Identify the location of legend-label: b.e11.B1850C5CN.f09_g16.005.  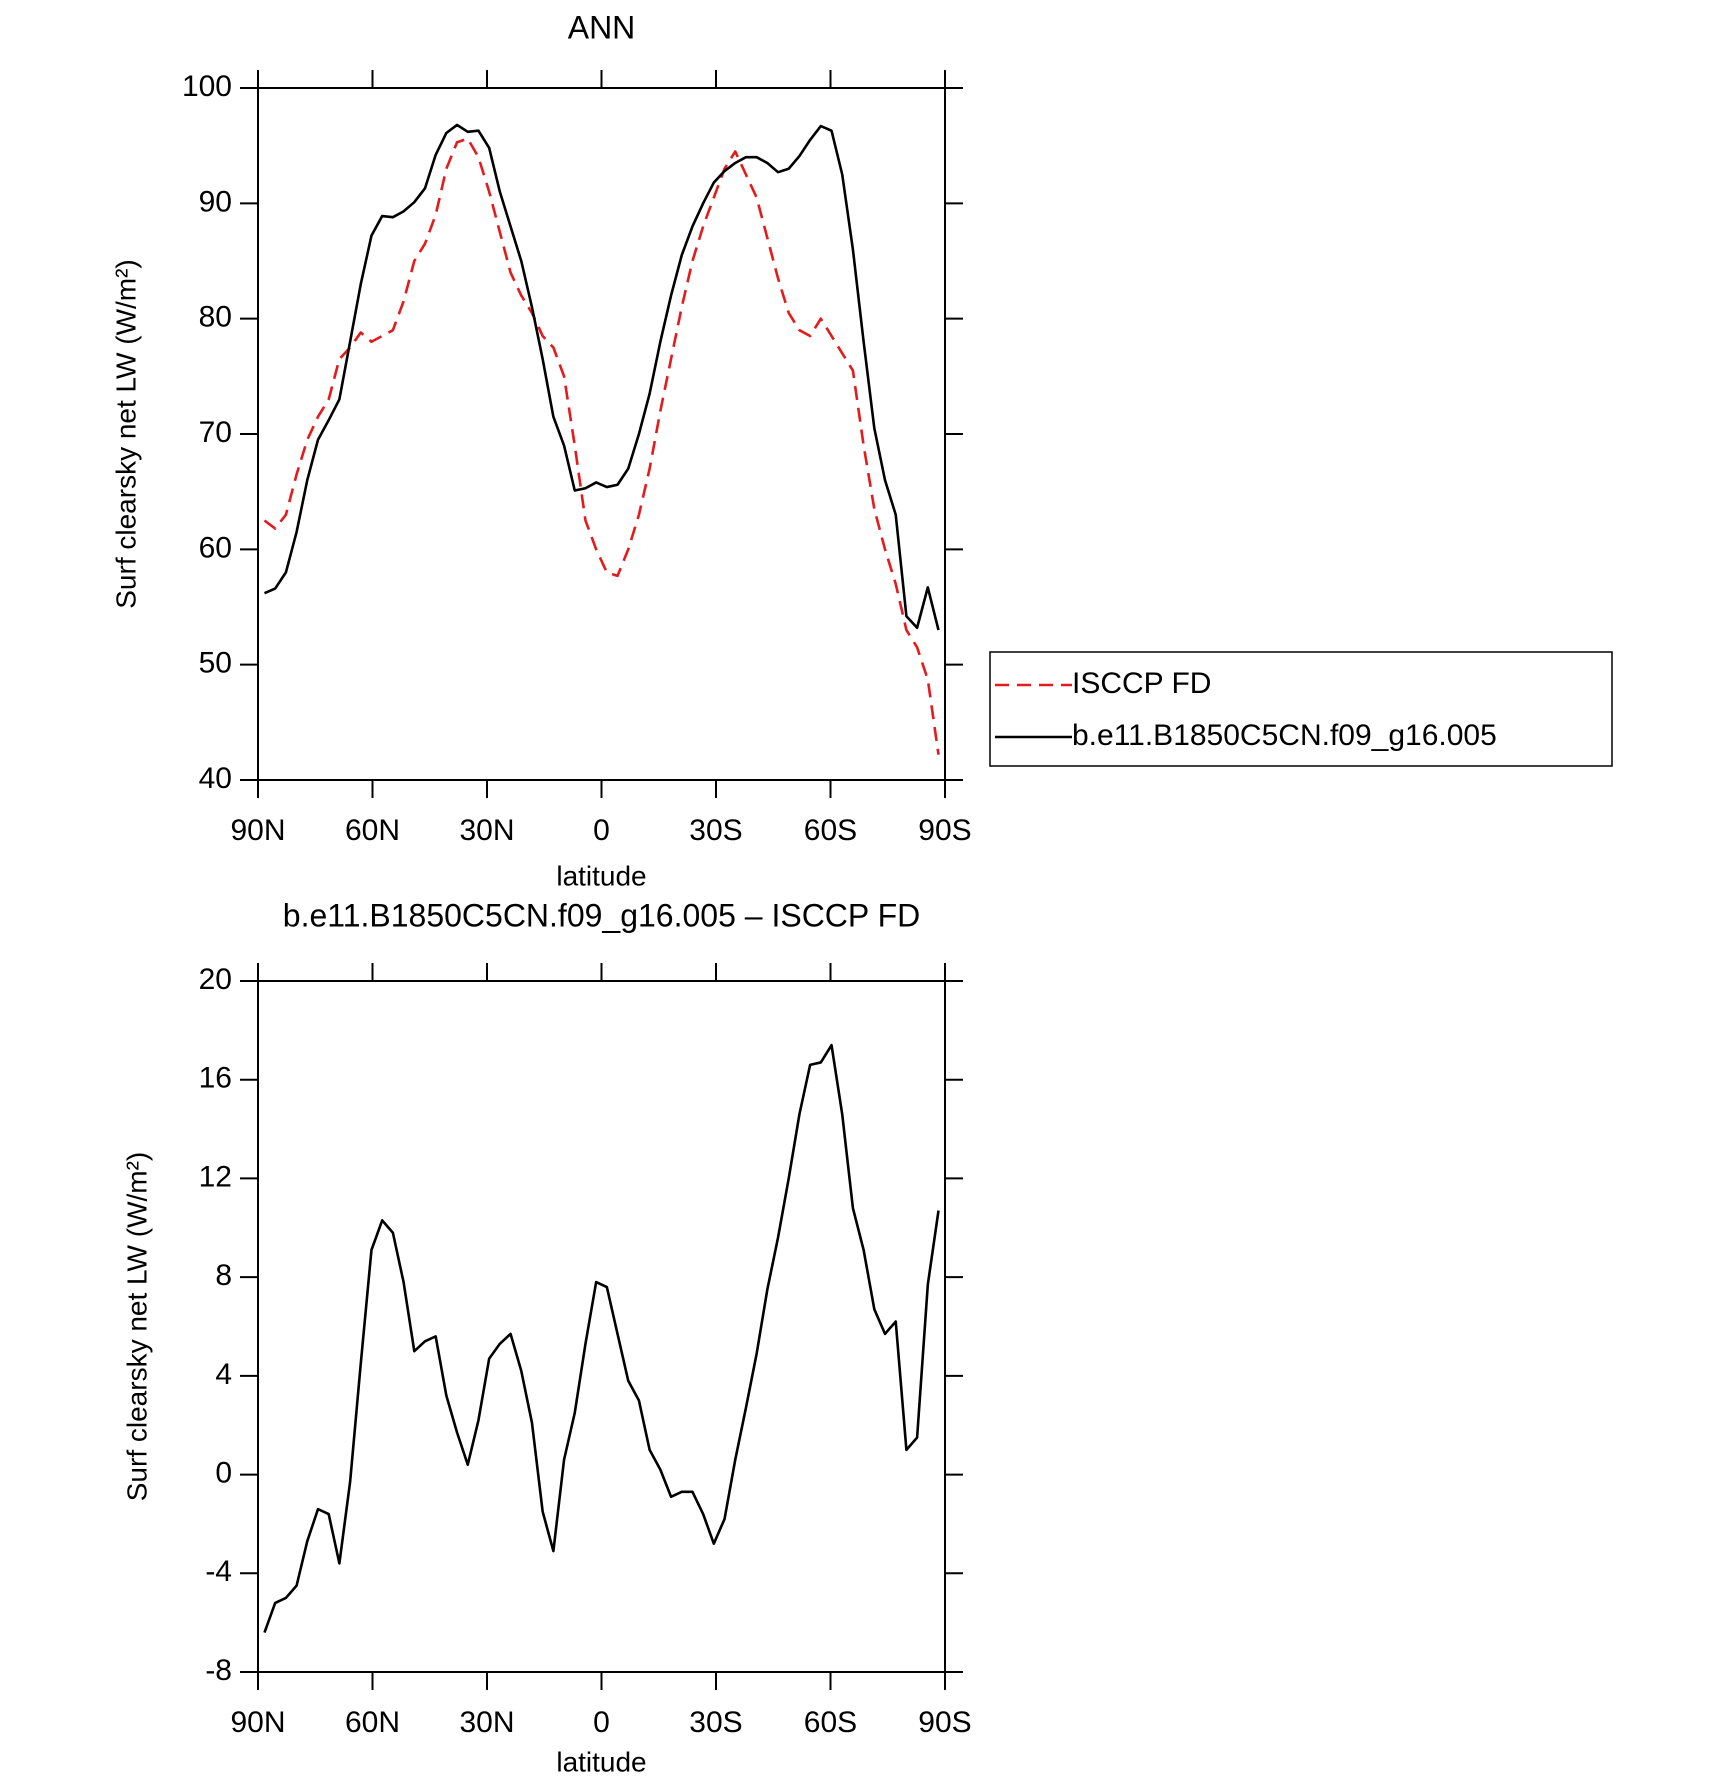
(1284, 735).